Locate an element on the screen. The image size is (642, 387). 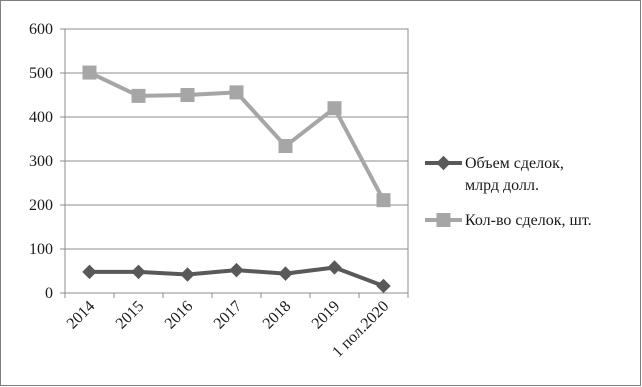
y-tick-label: 600 is located at coordinates (41, 29).